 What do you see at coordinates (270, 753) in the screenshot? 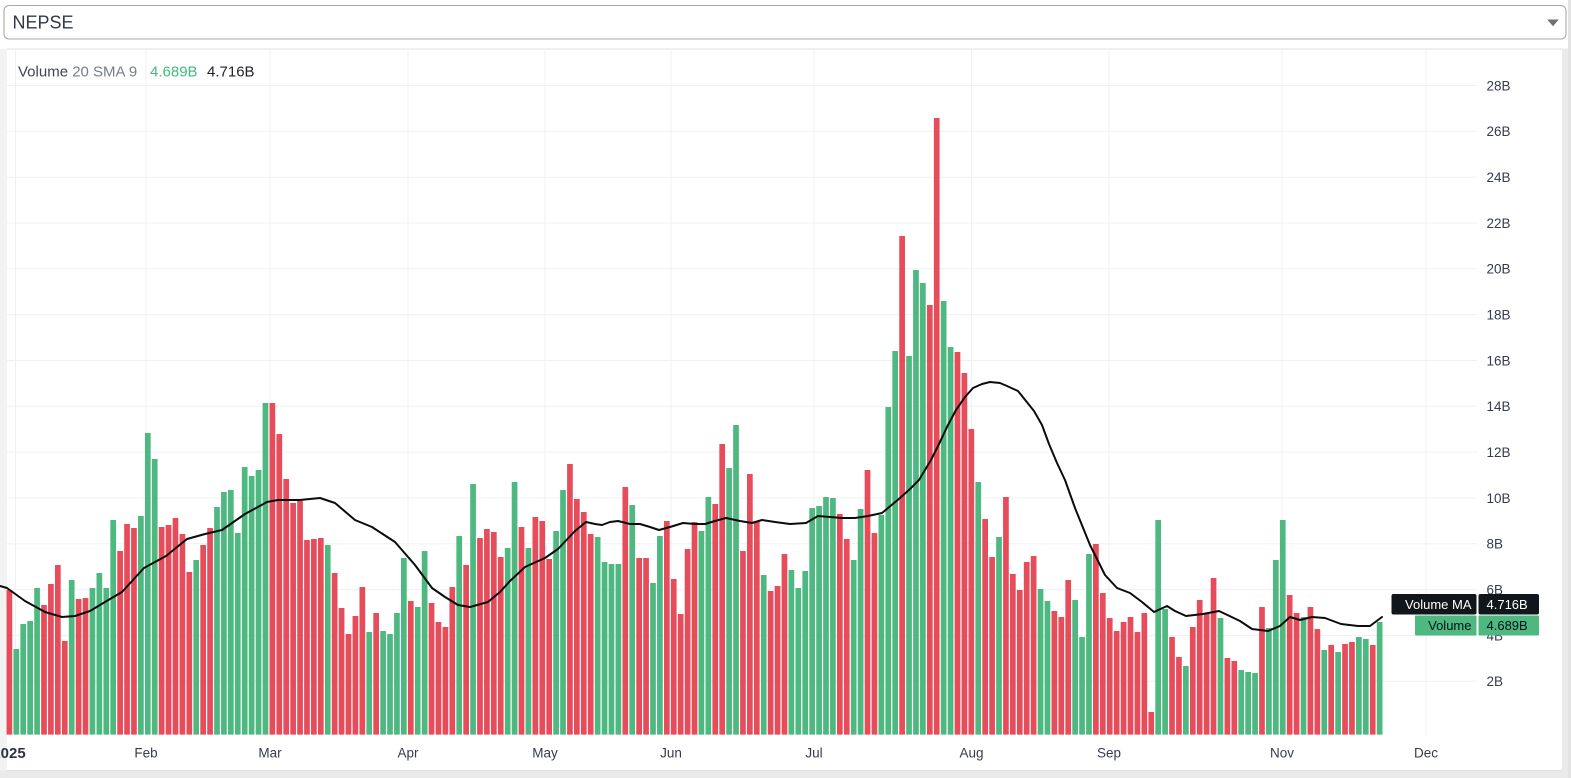
I see `svg-text: Mar` at bounding box center [270, 753].